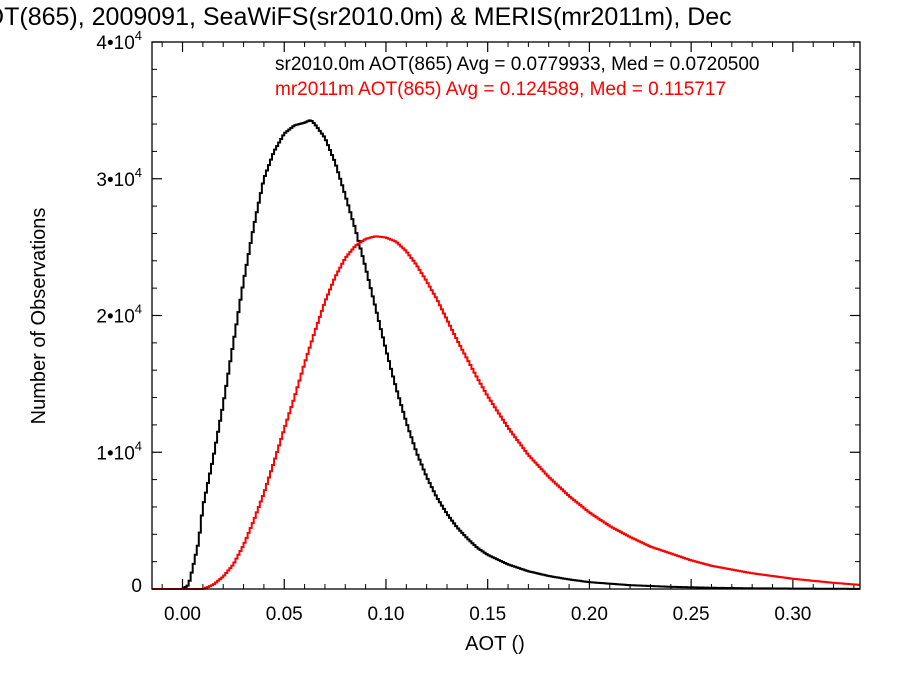 The image size is (900, 675). Describe the element at coordinates (119, 315) in the screenshot. I see `y-tick-label: 2•104` at that location.